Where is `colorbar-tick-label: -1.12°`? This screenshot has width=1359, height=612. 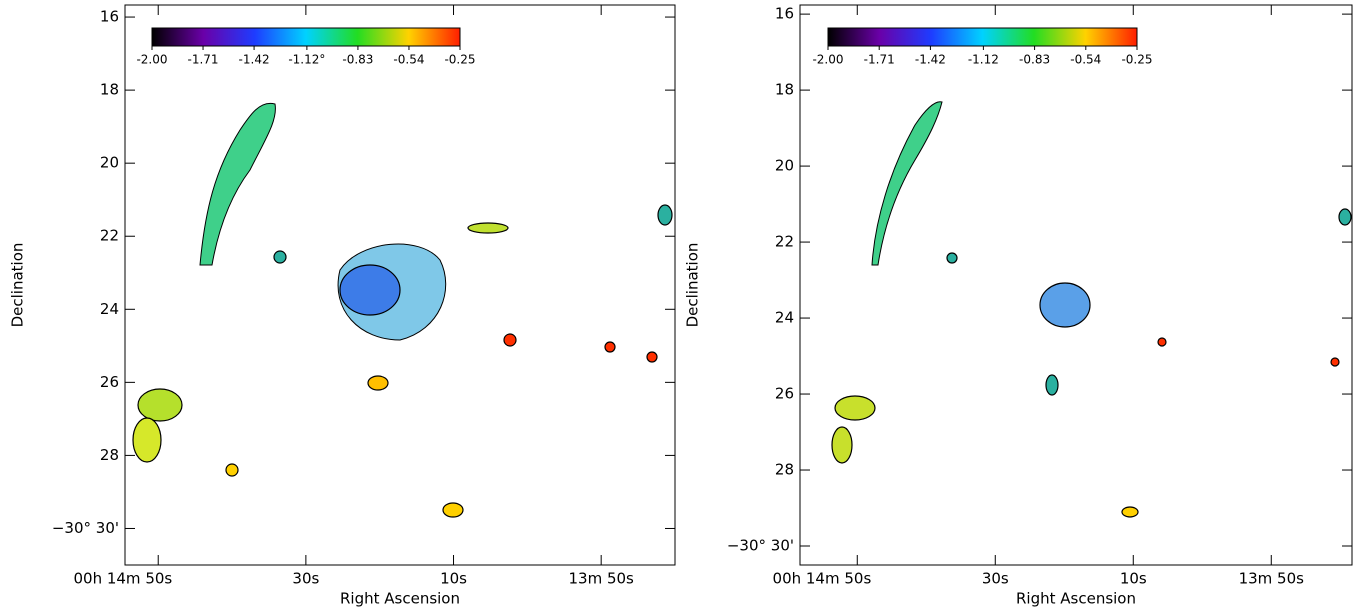 colorbar-tick-label: -1.12° is located at coordinates (306, 60).